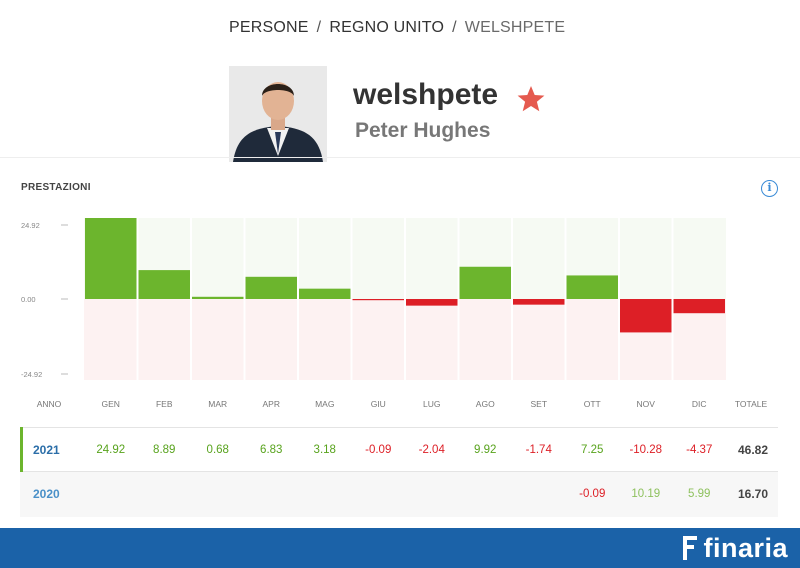 The height and width of the screenshot is (568, 800). Describe the element at coordinates (751, 404) in the screenshot. I see `column-header-total: TOTALE` at that location.